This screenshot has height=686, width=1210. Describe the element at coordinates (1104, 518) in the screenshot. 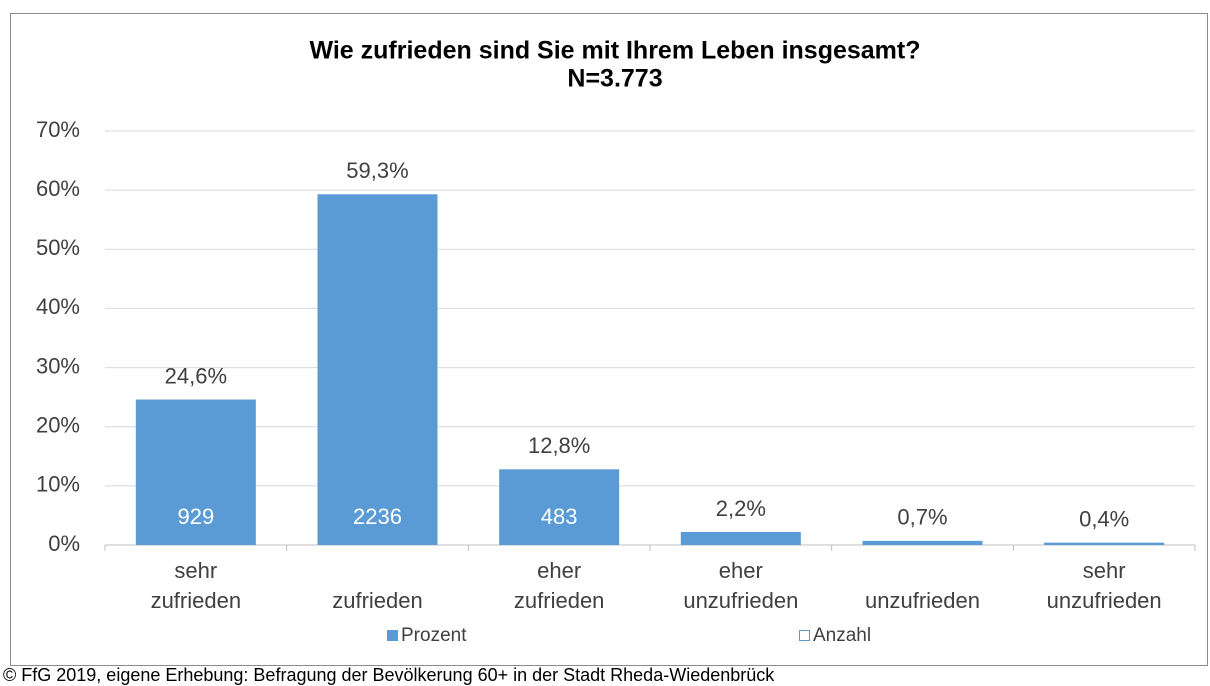

I see `value-label: 0,4%` at that location.